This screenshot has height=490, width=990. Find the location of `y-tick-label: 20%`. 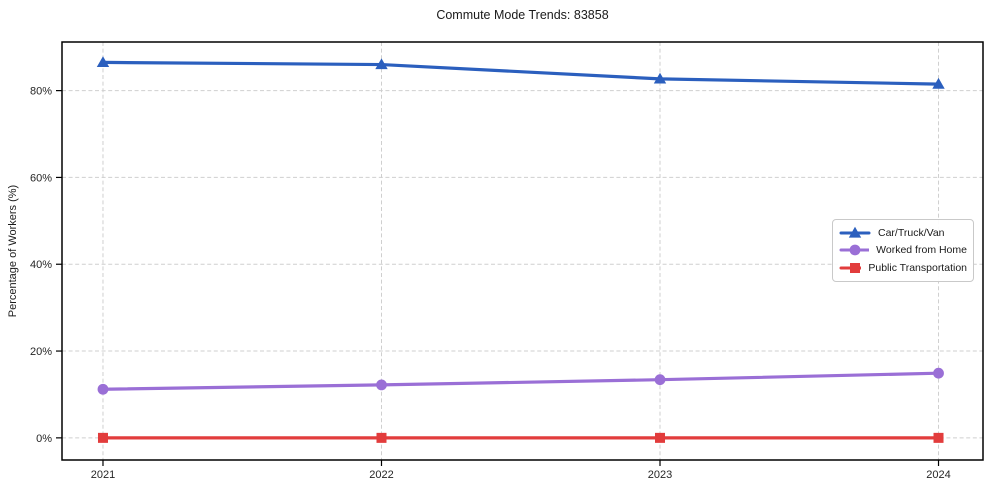

y-tick-label: 20% is located at coordinates (41, 352).